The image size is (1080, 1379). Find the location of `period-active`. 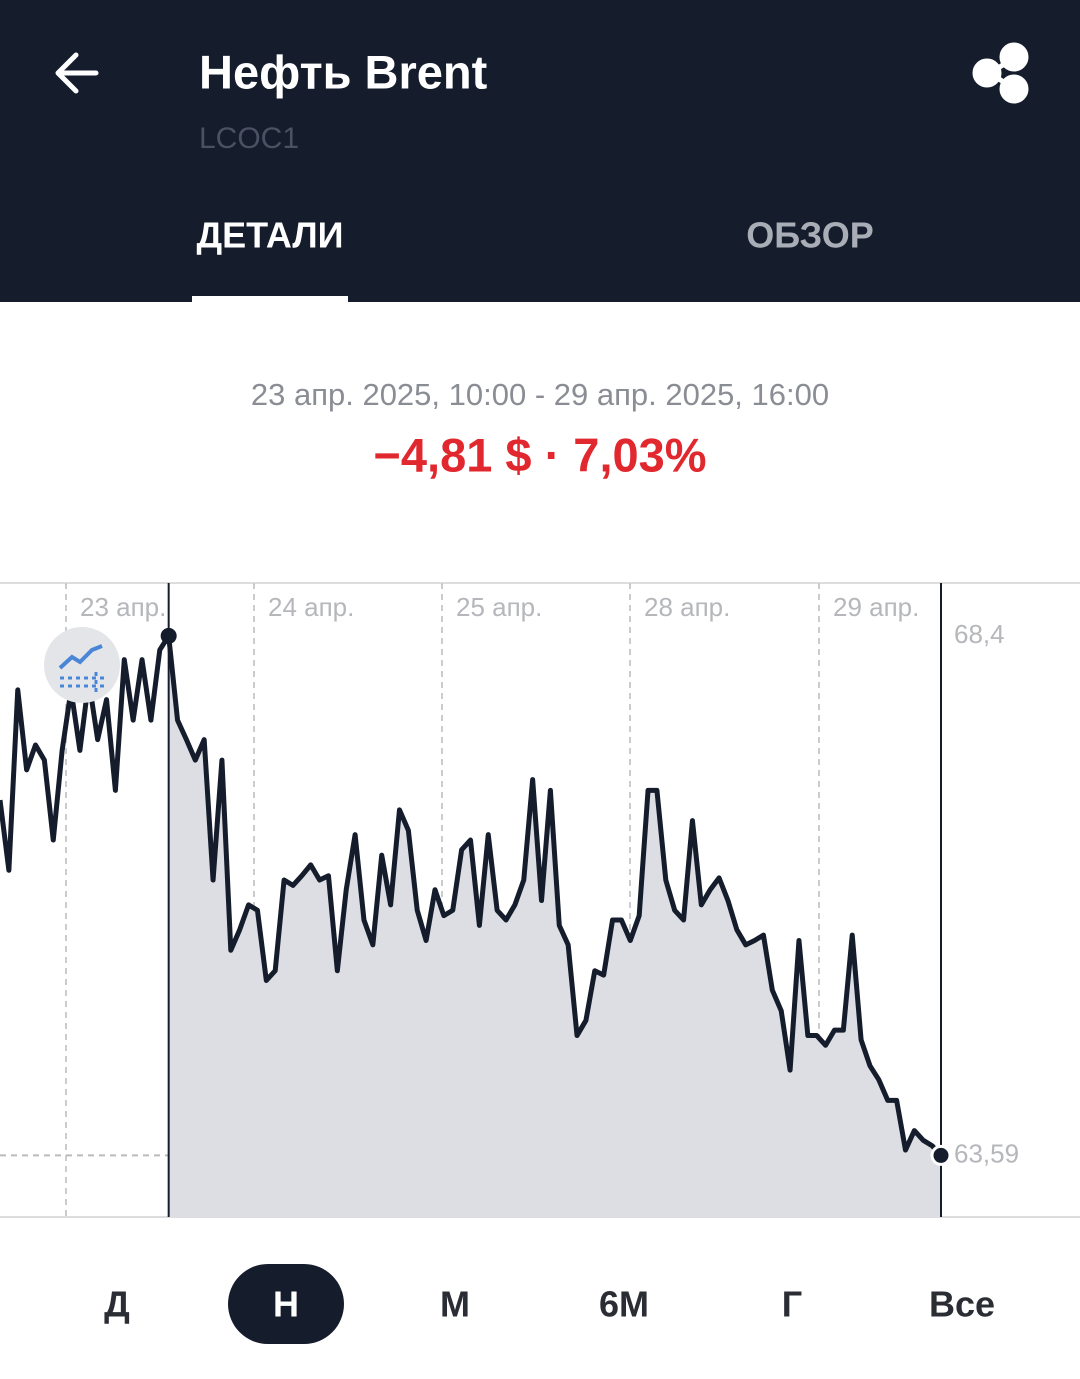

period-active is located at coordinates (286, 1304).